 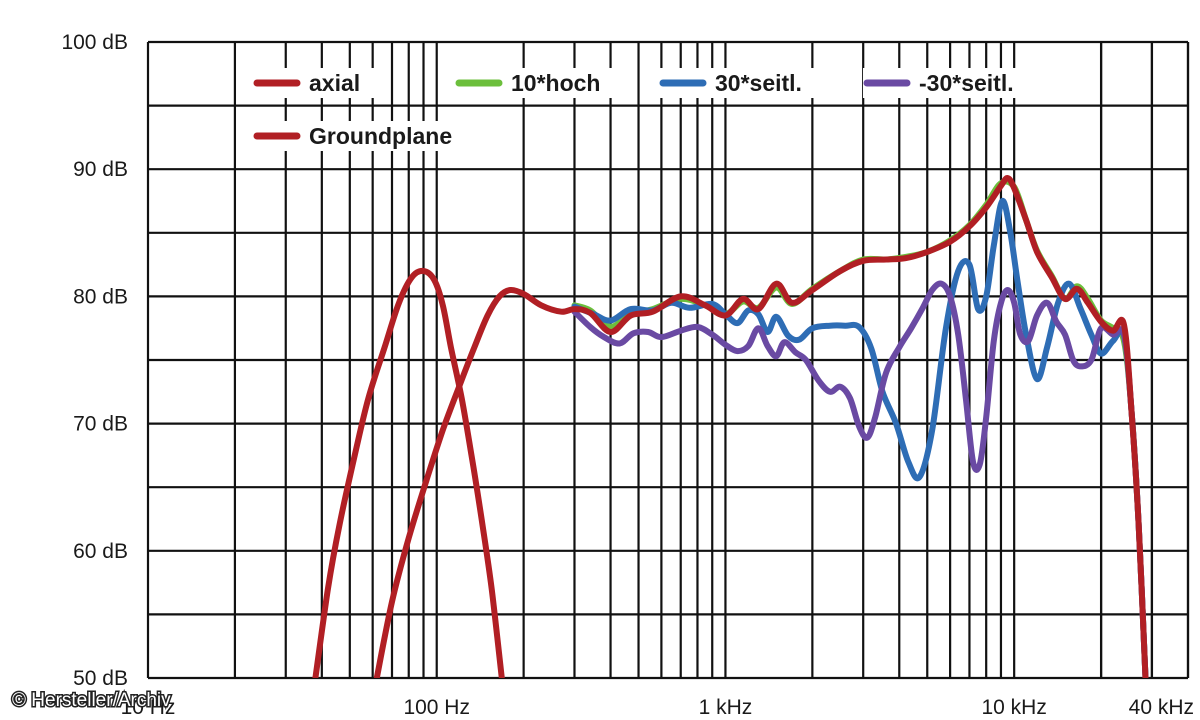 What do you see at coordinates (334, 83) in the screenshot?
I see `legend-label-axial: axial` at bounding box center [334, 83].